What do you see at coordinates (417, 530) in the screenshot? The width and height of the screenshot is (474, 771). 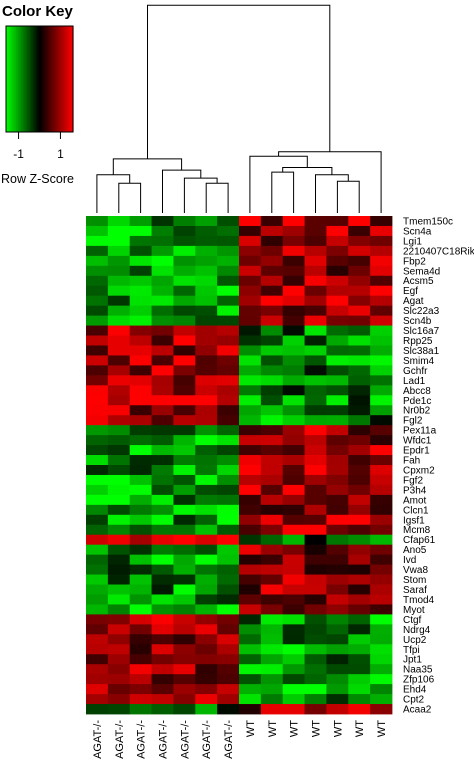 I see `row-label: Mcm8` at bounding box center [417, 530].